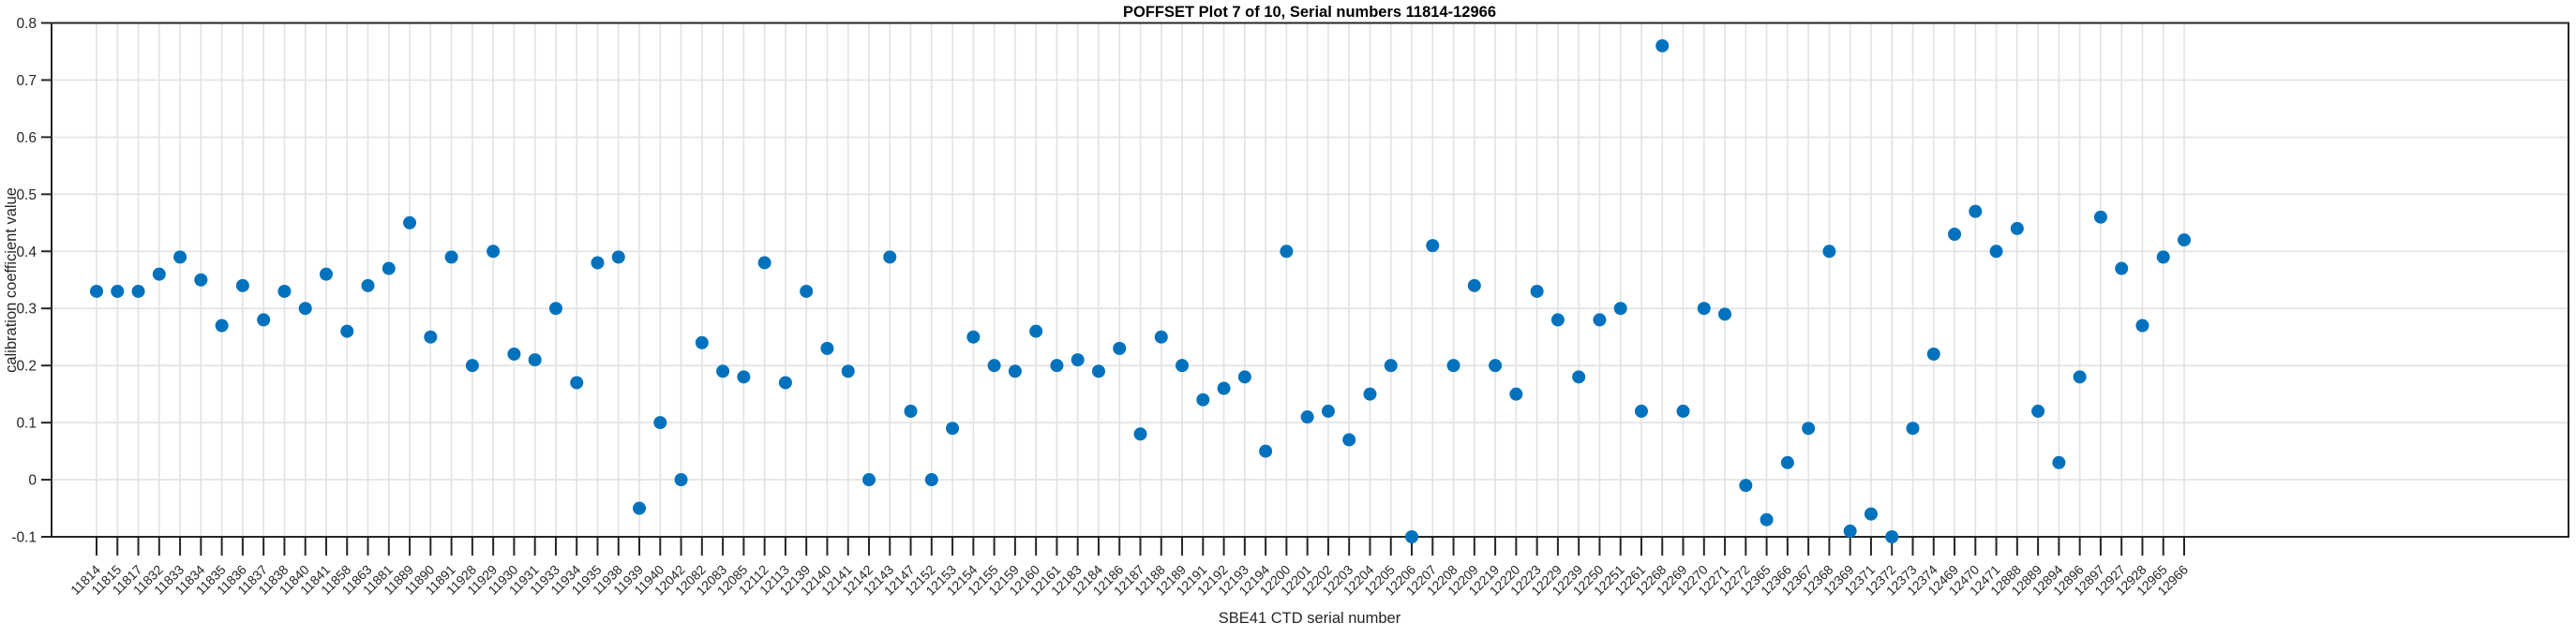 This screenshot has width=2576, height=638. Describe the element at coordinates (26, 252) in the screenshot. I see `y-tick-label: 0.4` at that location.